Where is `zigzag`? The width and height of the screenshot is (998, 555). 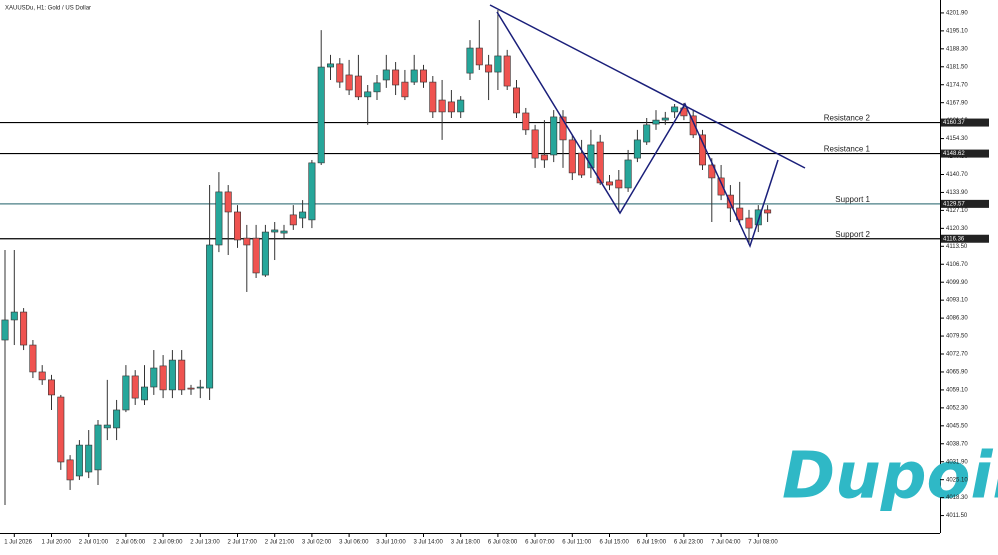 zigzag is located at coordinates (637, 130).